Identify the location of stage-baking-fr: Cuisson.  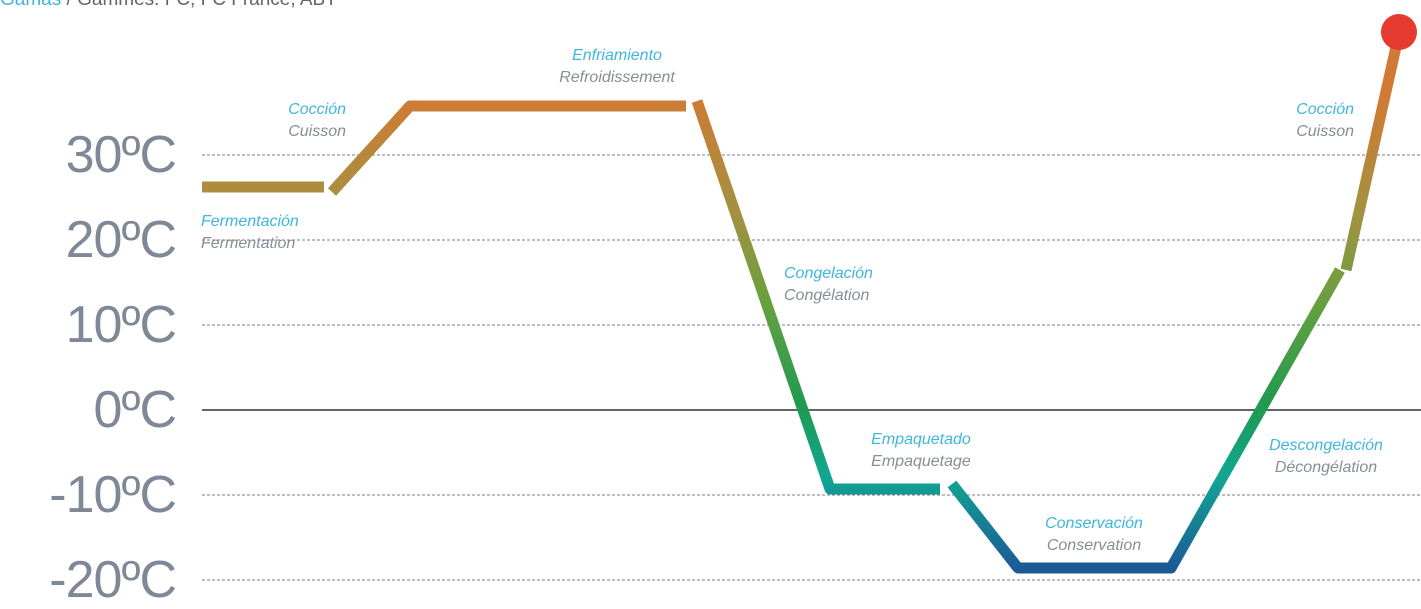
(317, 131).